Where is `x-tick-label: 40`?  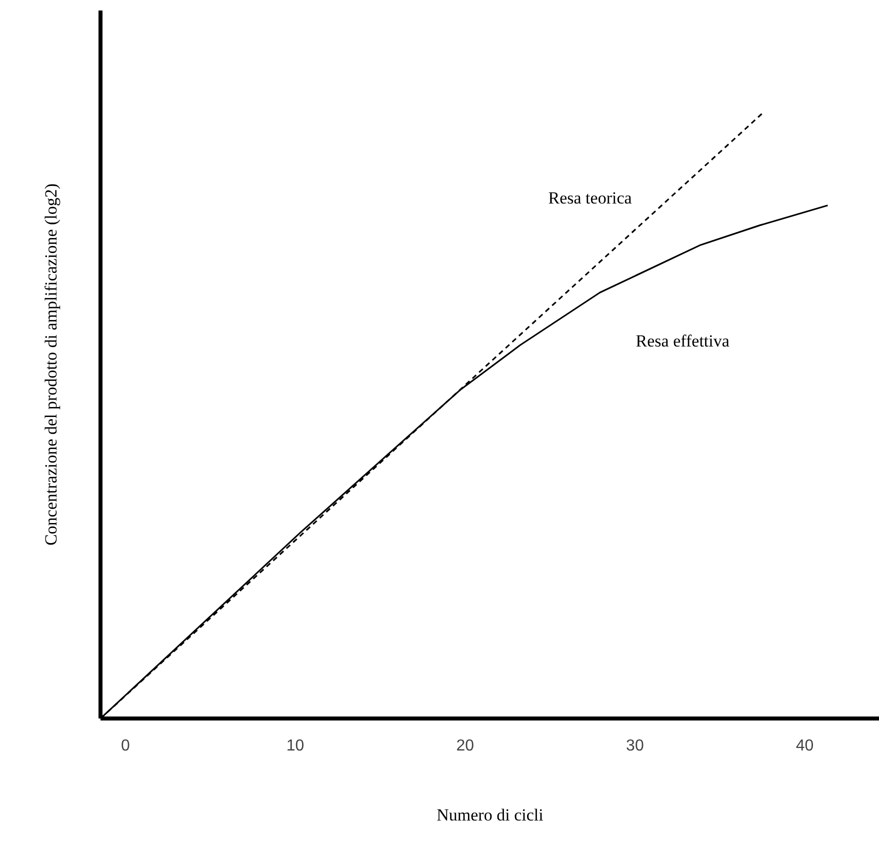
x-tick-label: 40 is located at coordinates (805, 746).